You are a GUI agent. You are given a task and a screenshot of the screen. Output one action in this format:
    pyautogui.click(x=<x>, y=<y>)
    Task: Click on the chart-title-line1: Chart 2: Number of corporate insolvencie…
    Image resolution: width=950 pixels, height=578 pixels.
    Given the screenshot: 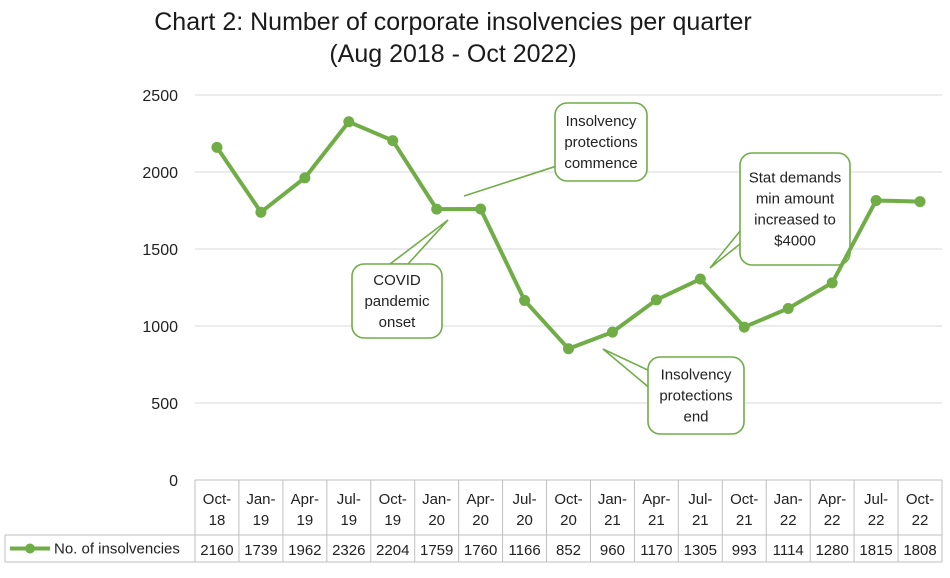 What is the action you would take?
    pyautogui.click(x=453, y=22)
    